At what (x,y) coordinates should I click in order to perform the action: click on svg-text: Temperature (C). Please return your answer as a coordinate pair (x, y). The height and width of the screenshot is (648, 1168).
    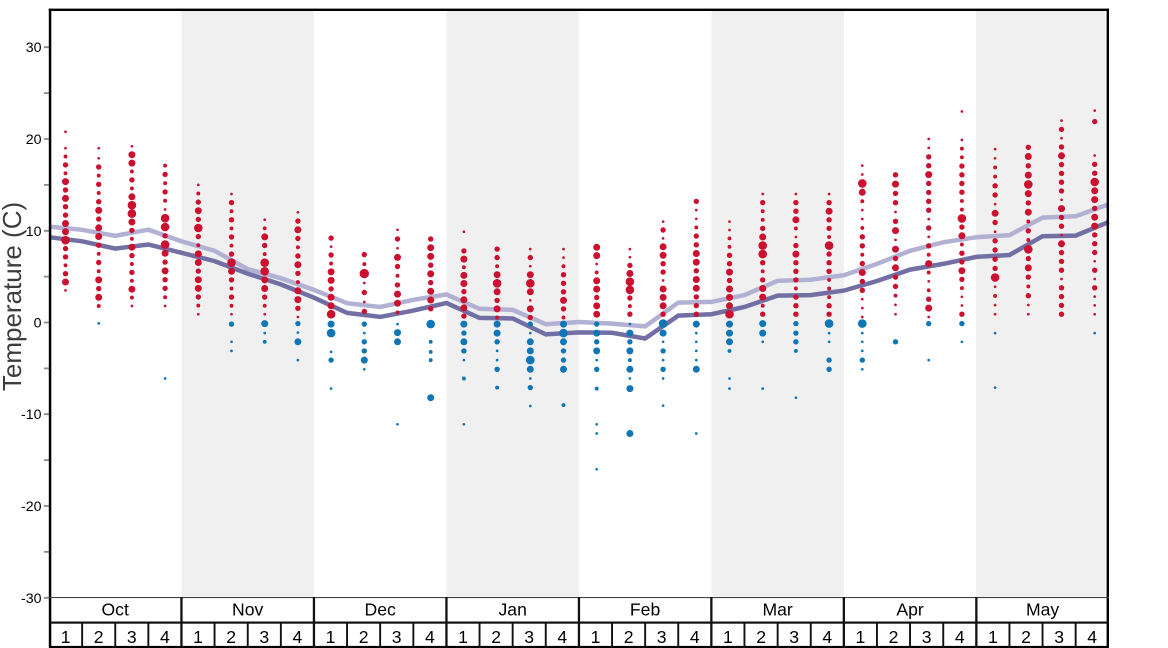
    Looking at the image, I should click on (13, 296).